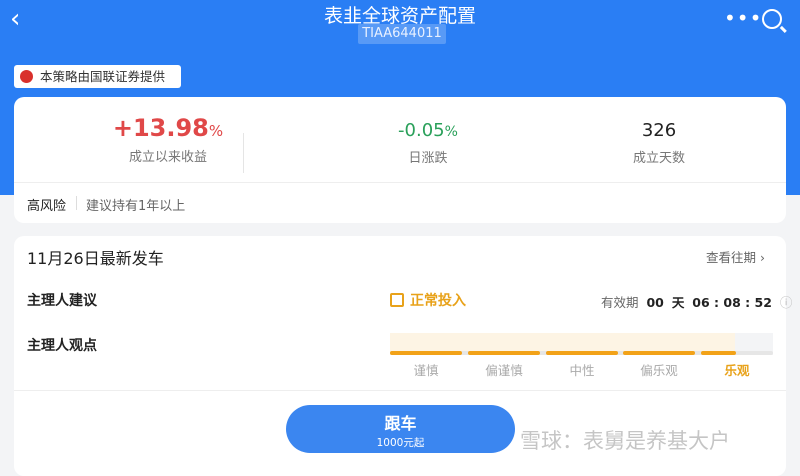  Describe the element at coordinates (562, 344) in the screenshot. I see `view-gauge-fill` at that location.